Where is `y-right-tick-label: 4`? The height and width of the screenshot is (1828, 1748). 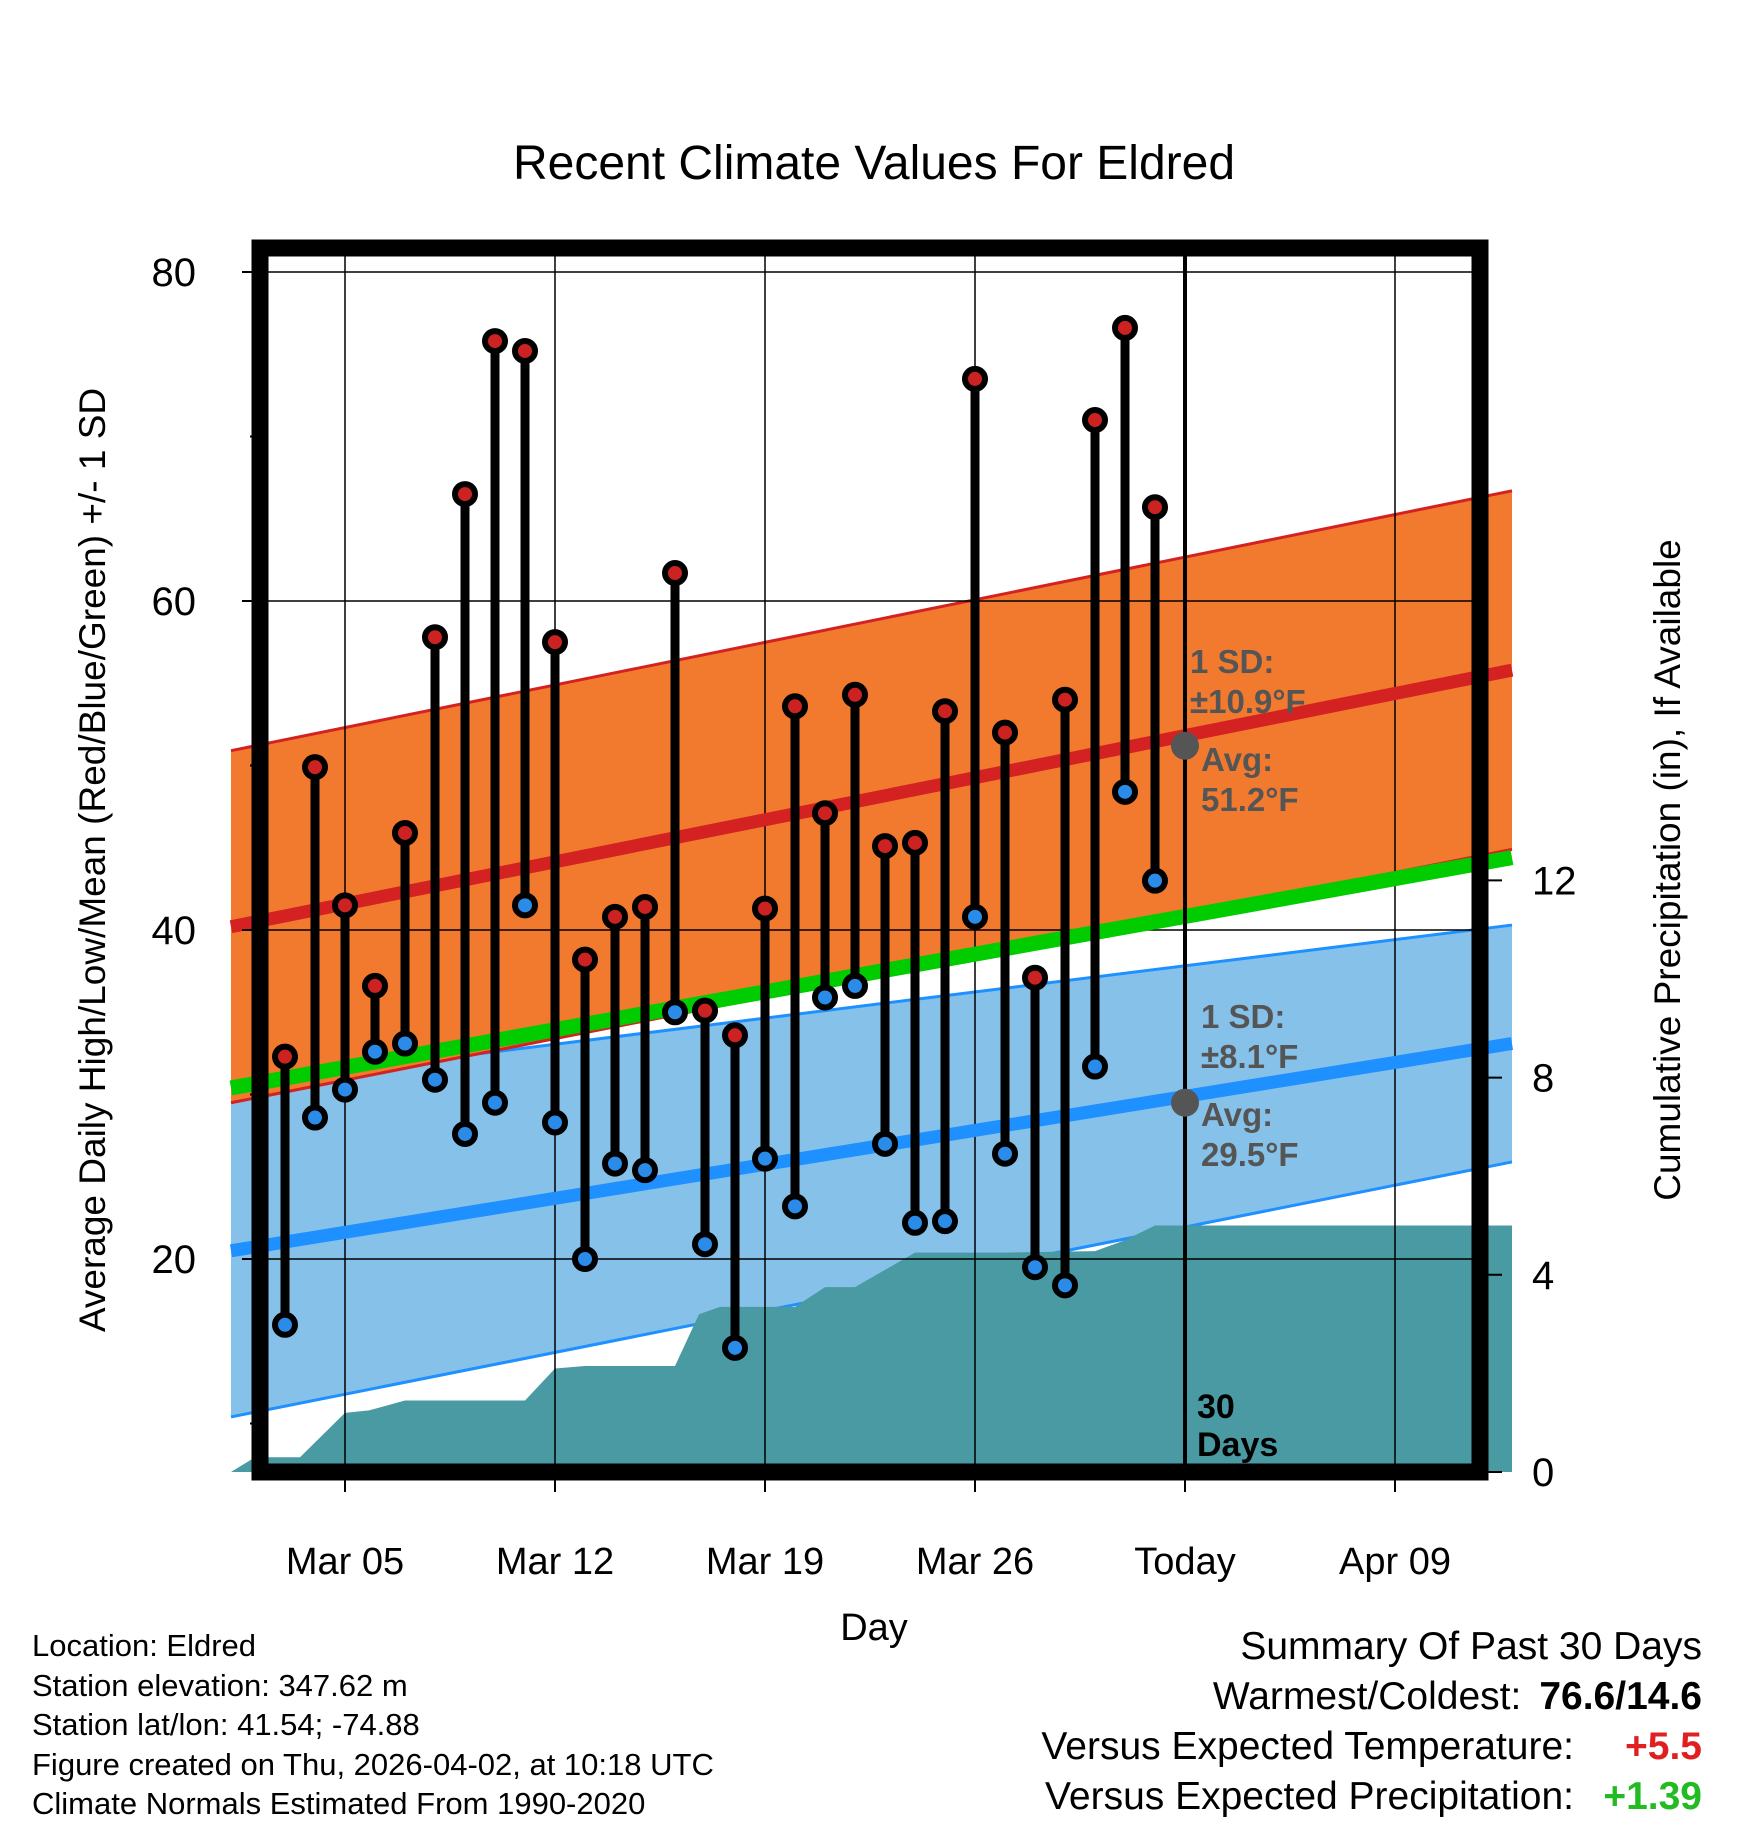 y-right-tick-label: 4 is located at coordinates (1543, 1276).